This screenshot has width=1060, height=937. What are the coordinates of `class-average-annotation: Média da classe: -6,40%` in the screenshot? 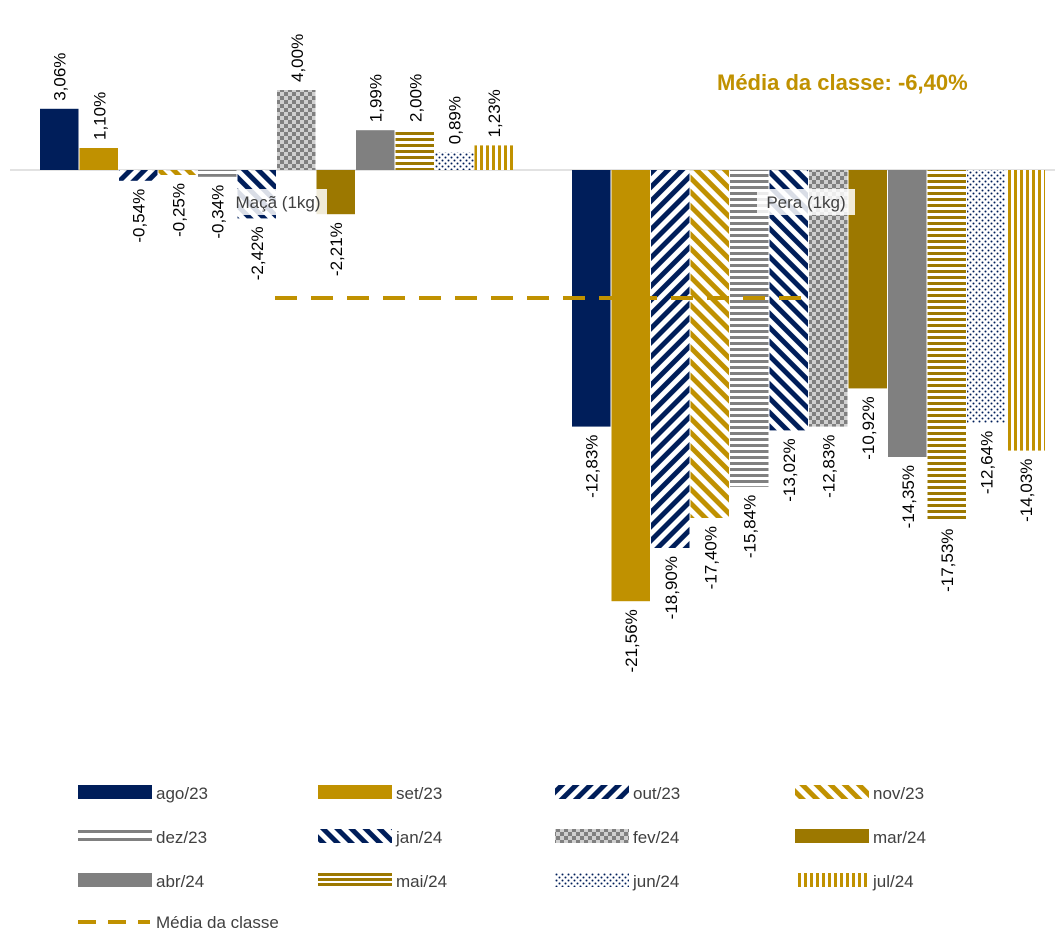 It's located at (842, 82).